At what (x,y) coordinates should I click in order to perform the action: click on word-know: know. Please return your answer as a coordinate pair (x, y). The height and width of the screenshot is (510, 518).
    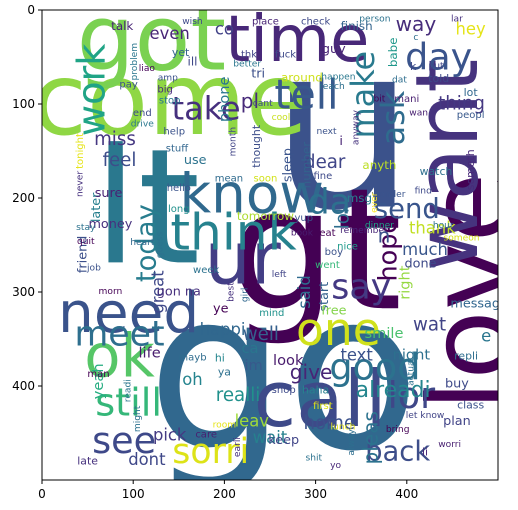
    Looking at the image, I should click on (251, 193).